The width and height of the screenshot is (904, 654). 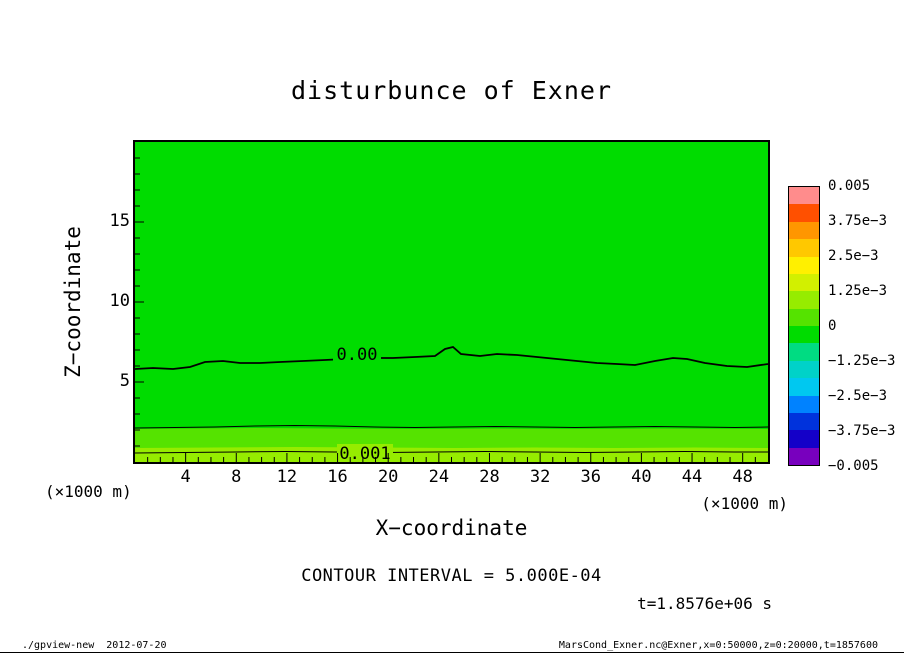 What do you see at coordinates (641, 477) in the screenshot?
I see `x-tick-label: 40` at bounding box center [641, 477].